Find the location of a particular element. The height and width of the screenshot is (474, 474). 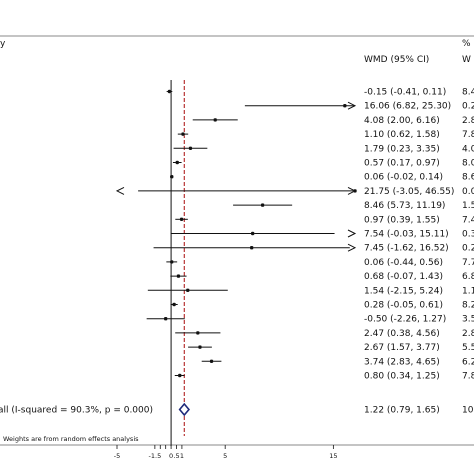

study-row: 0.06 (-0.44, 0.56) 7.7 is located at coordinates (320, 263).